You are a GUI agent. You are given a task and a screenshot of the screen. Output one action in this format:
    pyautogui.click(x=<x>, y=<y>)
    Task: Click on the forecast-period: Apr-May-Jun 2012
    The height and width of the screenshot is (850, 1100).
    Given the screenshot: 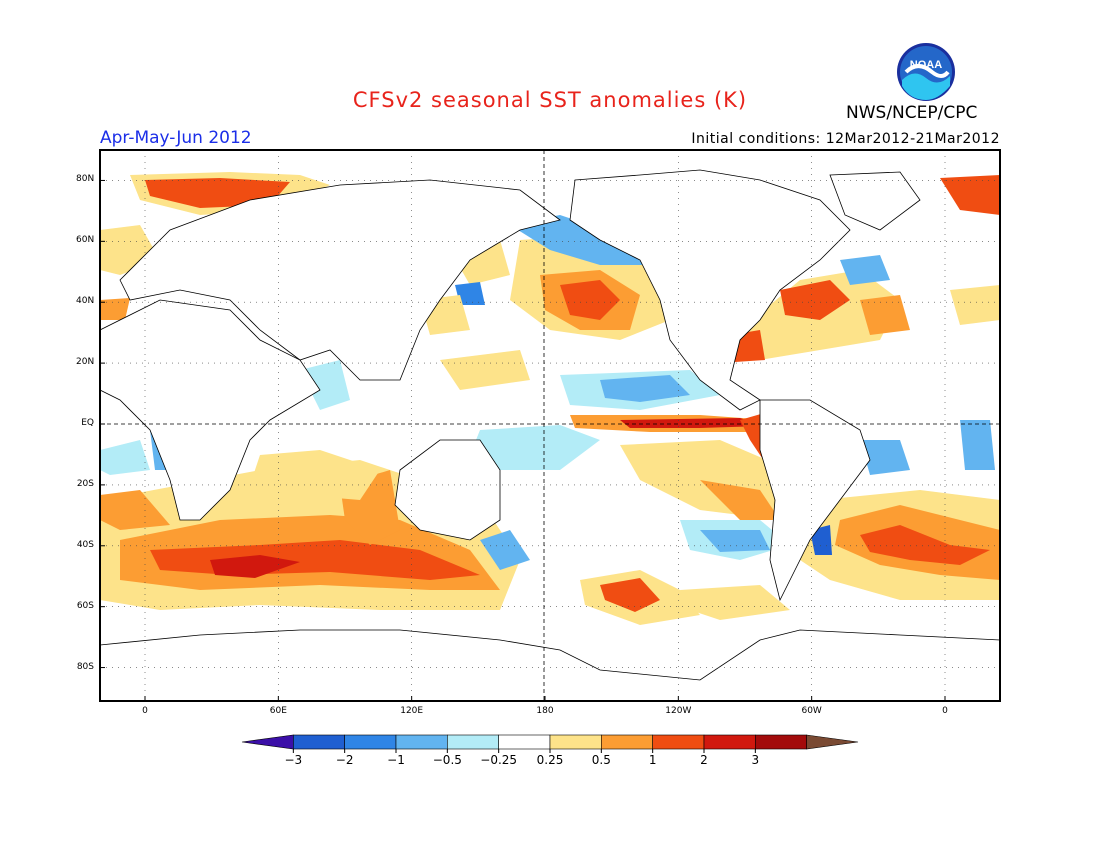 What is the action you would take?
    pyautogui.click(x=176, y=138)
    